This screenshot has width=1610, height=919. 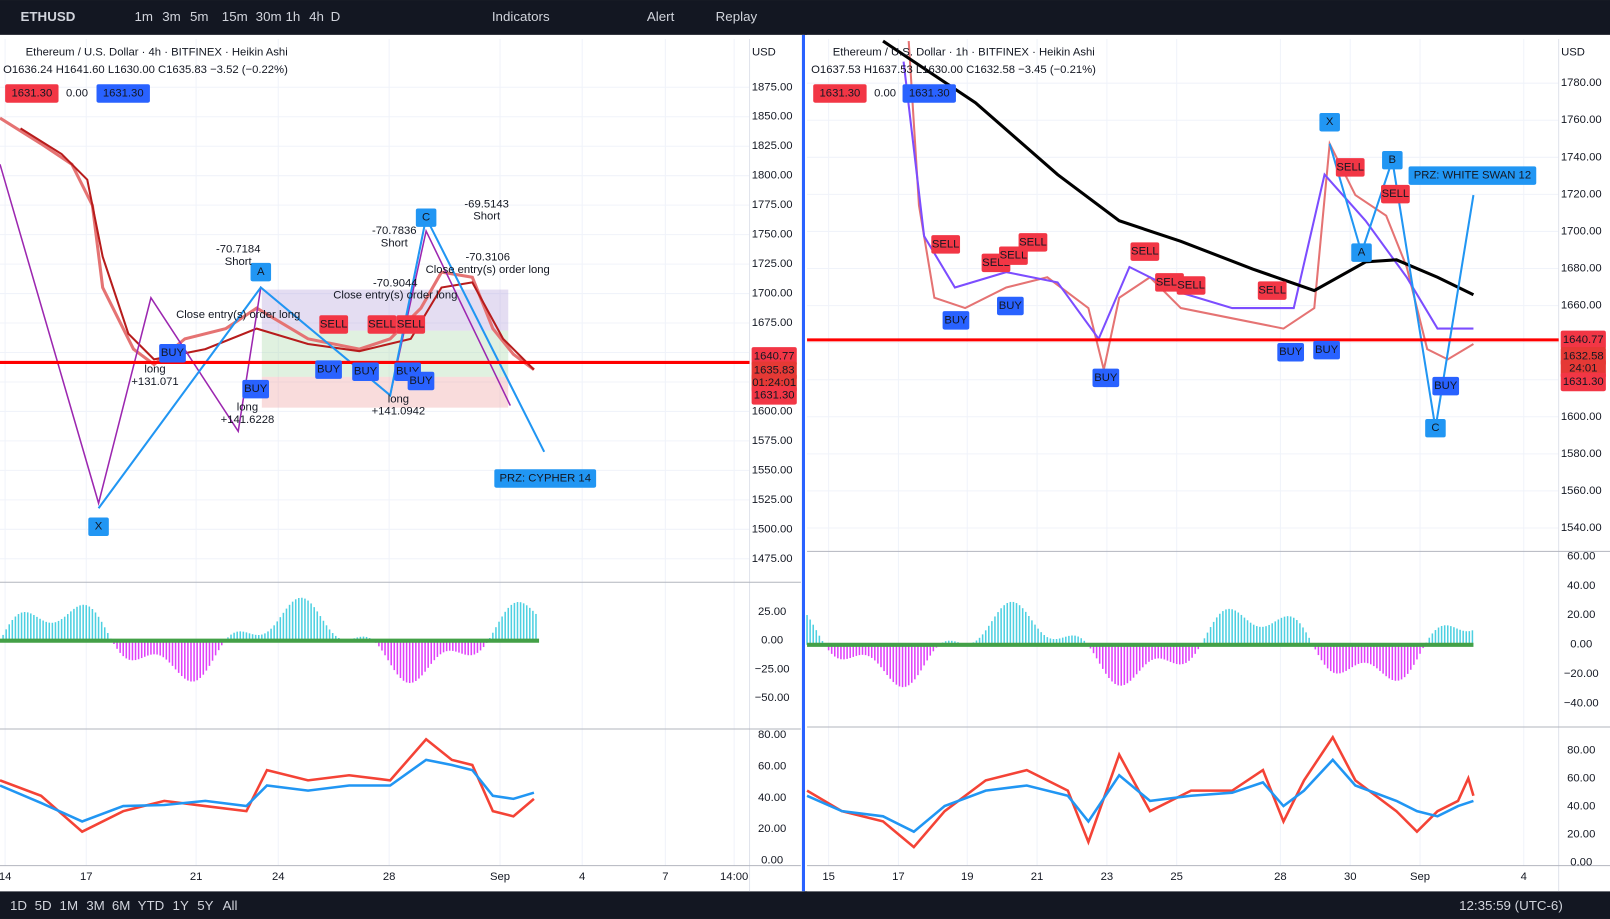 What do you see at coordinates (1573, 52) in the screenshot?
I see `currency: USD` at bounding box center [1573, 52].